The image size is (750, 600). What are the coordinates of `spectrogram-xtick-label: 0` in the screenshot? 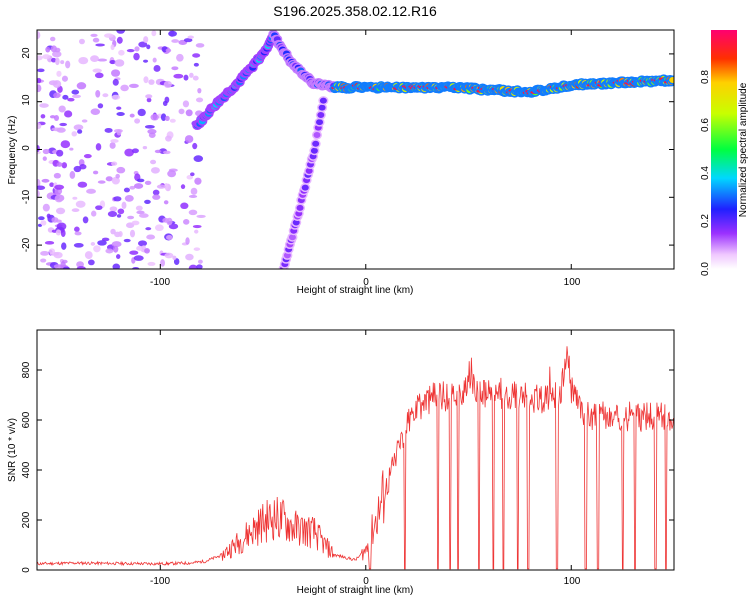 It's located at (366, 282).